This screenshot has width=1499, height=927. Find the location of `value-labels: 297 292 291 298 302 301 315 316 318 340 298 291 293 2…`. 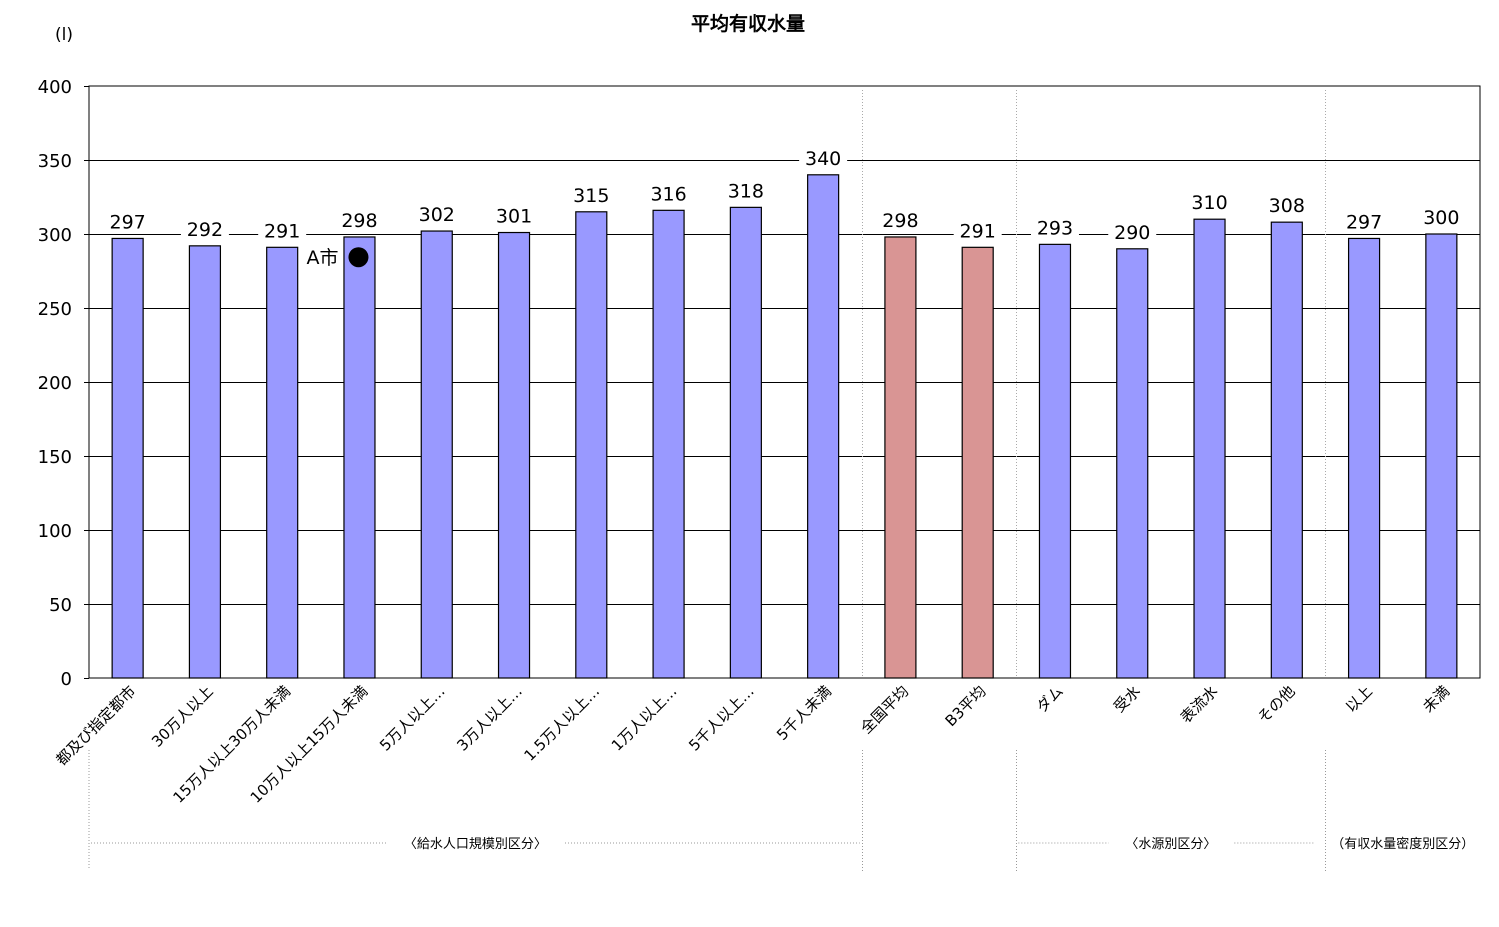

value-labels: 297 292 291 298 302 301 315 316 318 340 298 291 293 2… is located at coordinates (784, 194).